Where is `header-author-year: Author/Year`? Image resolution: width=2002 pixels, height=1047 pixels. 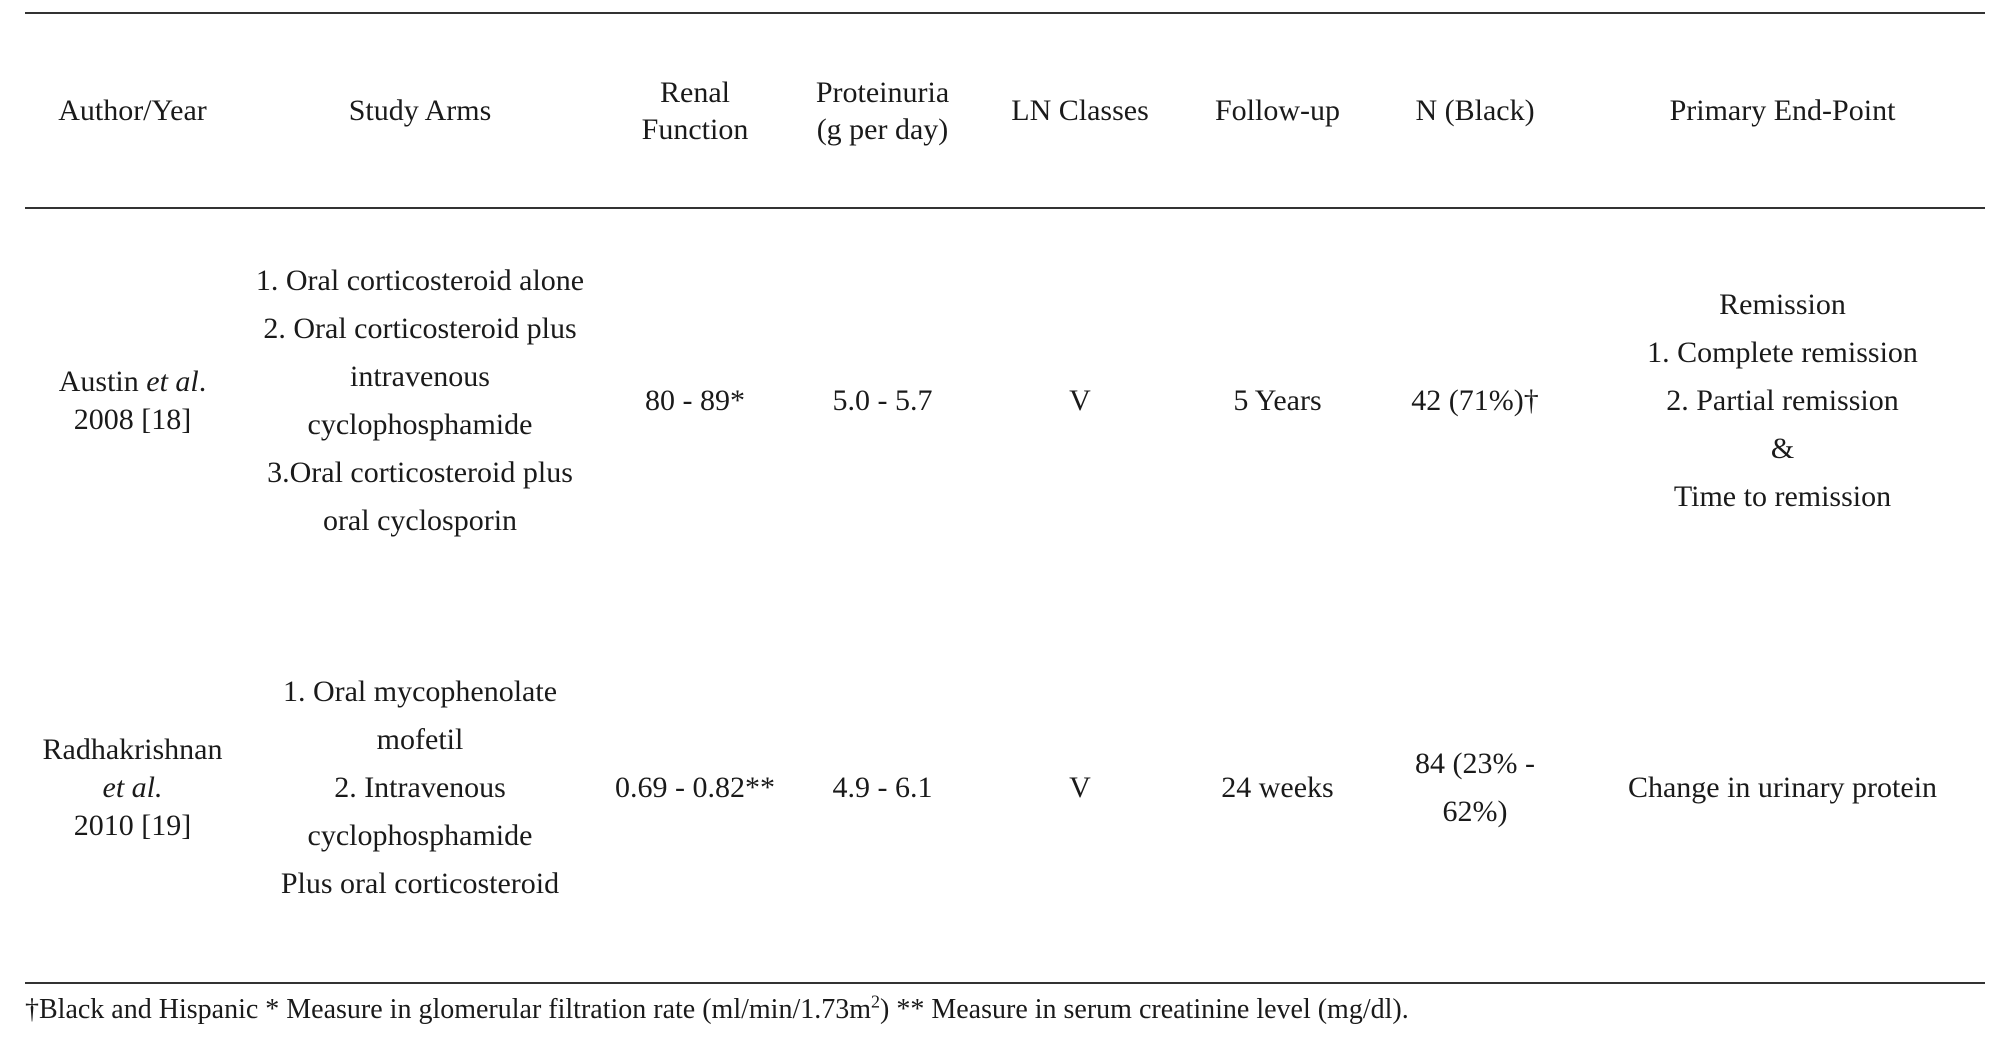
header-author-year: Author/Year is located at coordinates (132, 110).